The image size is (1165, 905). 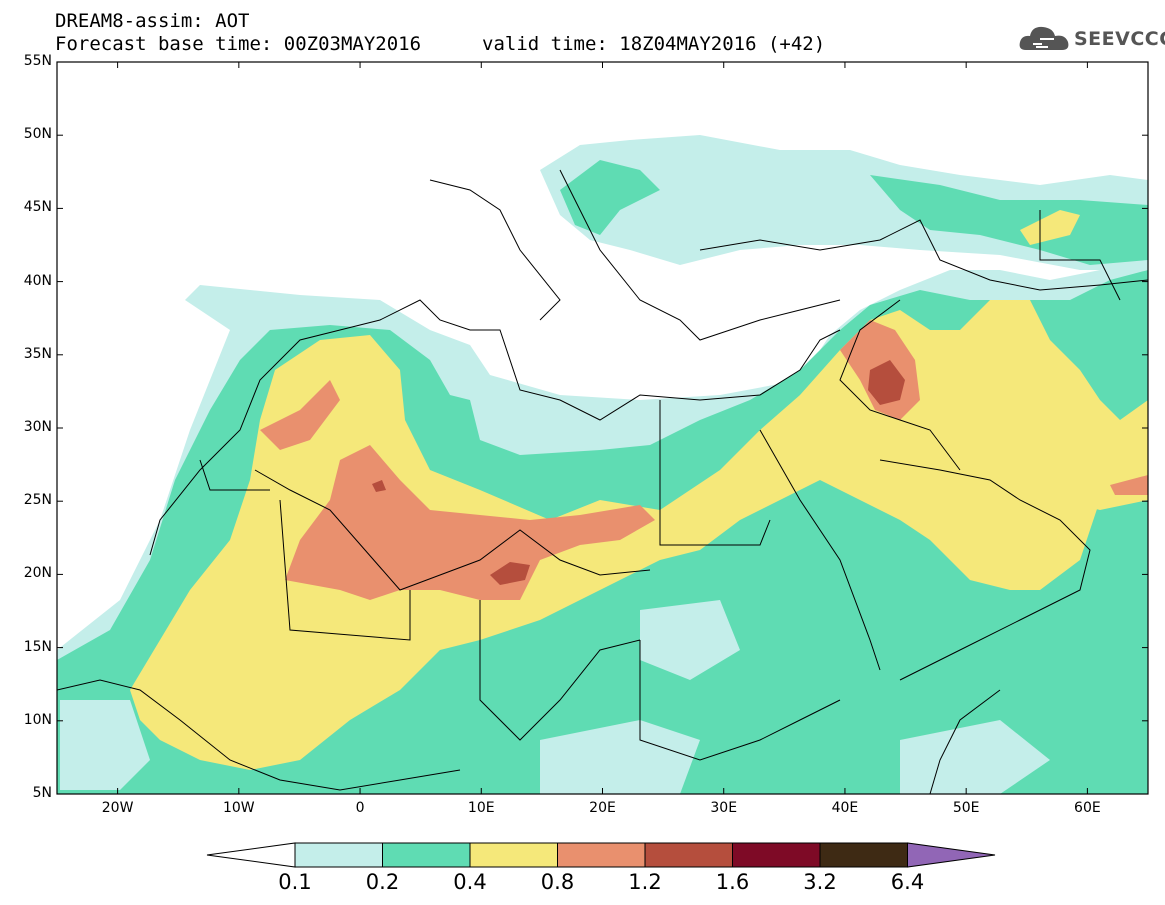 What do you see at coordinates (557, 882) in the screenshot?
I see `colorbar-label: 0.8` at bounding box center [557, 882].